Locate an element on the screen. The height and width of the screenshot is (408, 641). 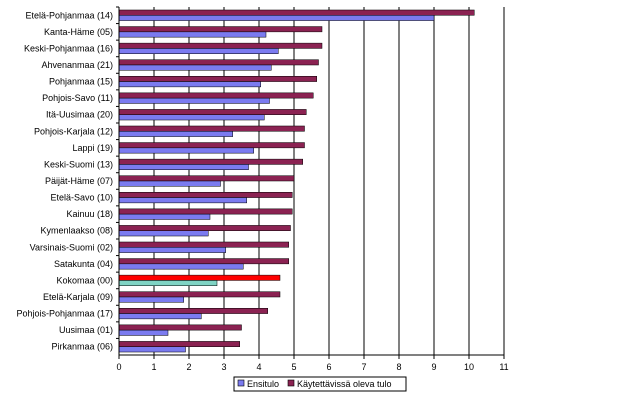
category-label-satakunta-04: Satakunta (04) is located at coordinates (83, 264).